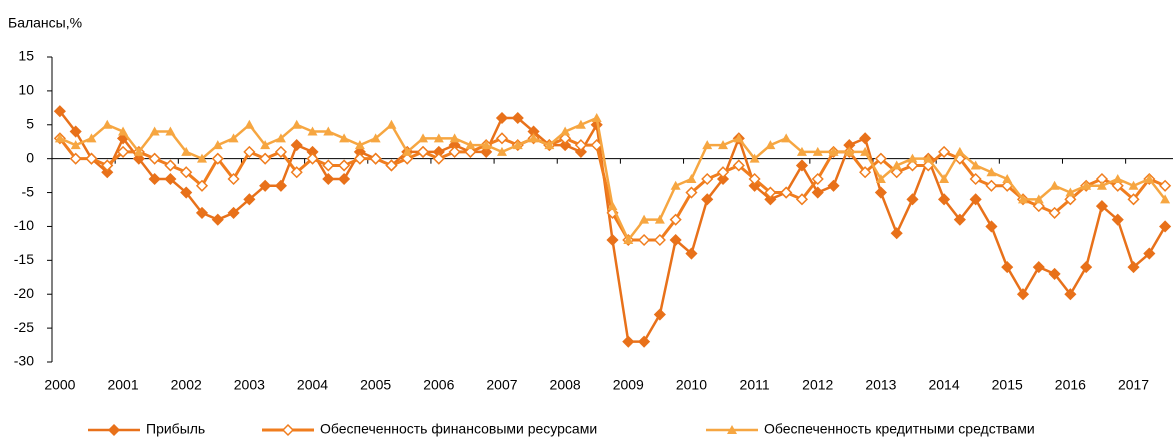 This screenshot has height=441, width=1173. Describe the element at coordinates (175, 429) in the screenshot. I see `legend-label: Прибыль` at that location.